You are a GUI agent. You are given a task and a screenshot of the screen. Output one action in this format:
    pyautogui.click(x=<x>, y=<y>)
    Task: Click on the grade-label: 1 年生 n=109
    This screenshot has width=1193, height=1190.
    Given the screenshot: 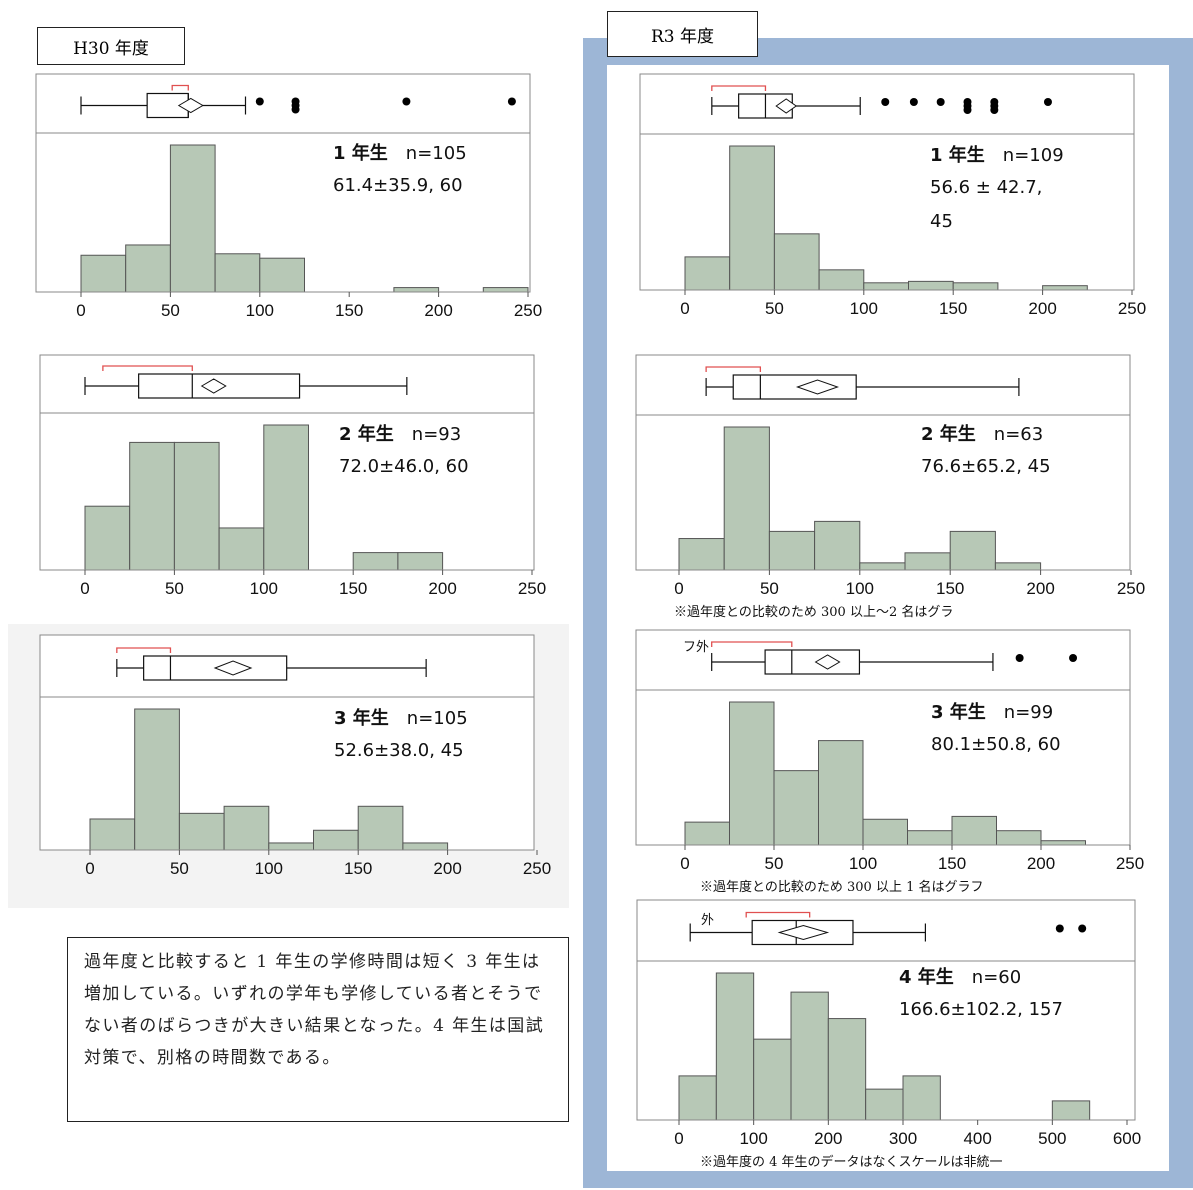 What is the action you would take?
    pyautogui.click(x=997, y=155)
    